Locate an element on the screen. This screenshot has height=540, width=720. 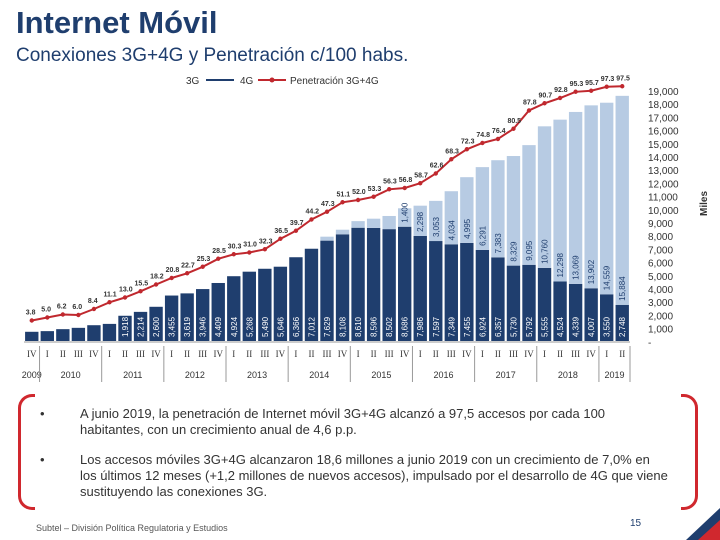
penetration-label: 13.0 is located at coordinates (126, 290).